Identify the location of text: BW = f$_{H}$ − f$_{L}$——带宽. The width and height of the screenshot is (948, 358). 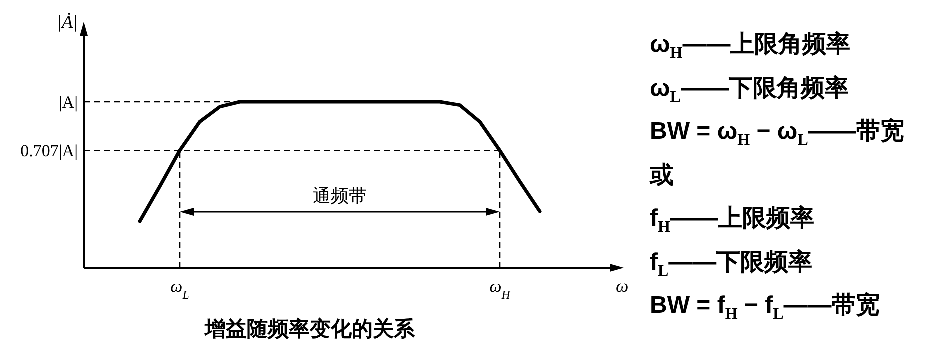
(765, 307).